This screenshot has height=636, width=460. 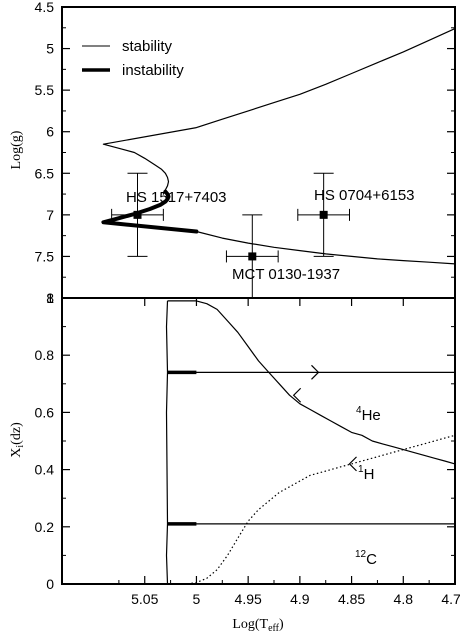 I want to click on legend: stability instability, so click(x=133, y=58).